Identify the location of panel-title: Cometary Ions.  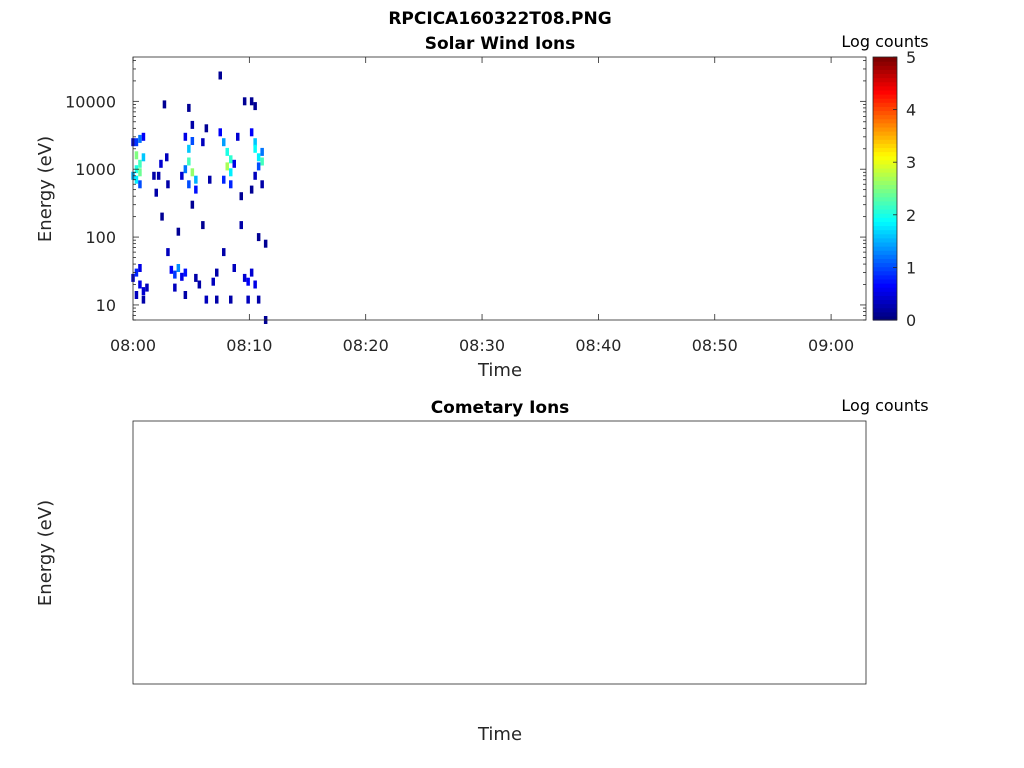
(500, 408).